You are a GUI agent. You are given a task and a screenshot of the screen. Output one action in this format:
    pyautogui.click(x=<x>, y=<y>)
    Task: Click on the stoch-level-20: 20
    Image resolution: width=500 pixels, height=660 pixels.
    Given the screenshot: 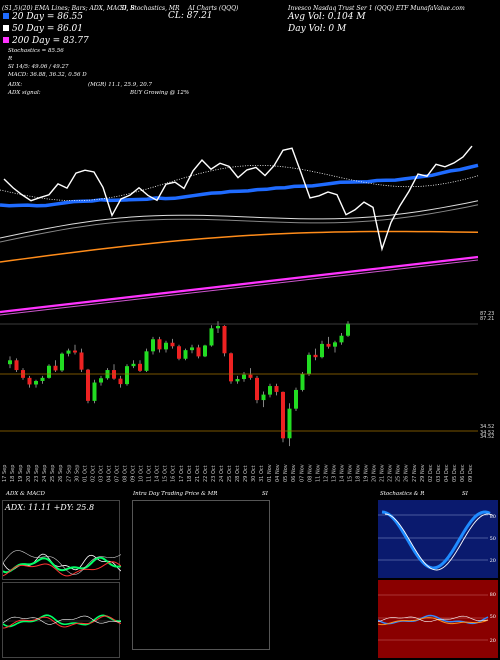 What is the action you would take?
    pyautogui.click(x=492, y=561)
    